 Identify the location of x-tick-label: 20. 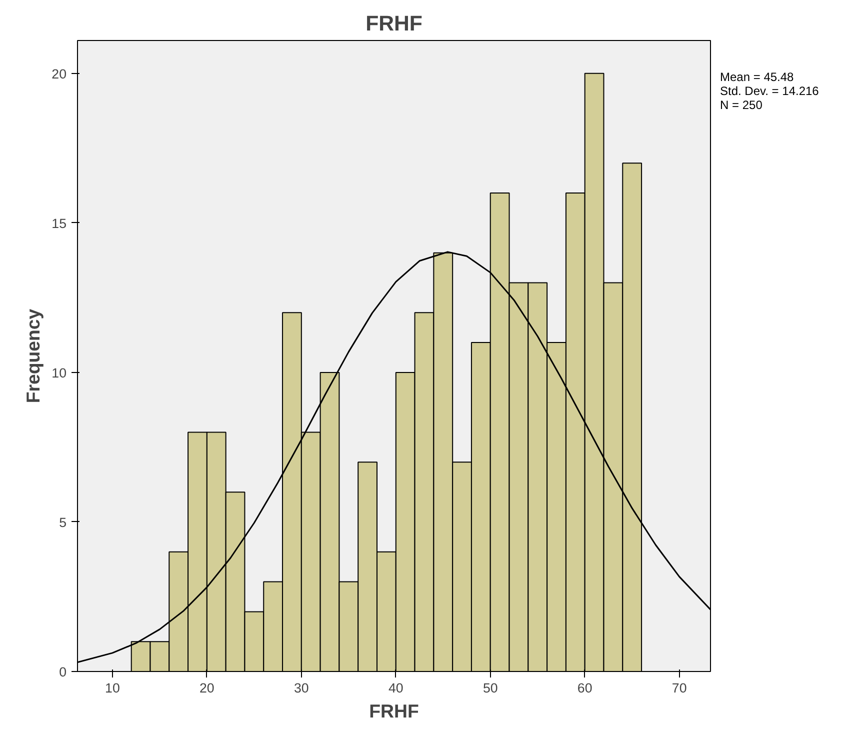
(207, 688).